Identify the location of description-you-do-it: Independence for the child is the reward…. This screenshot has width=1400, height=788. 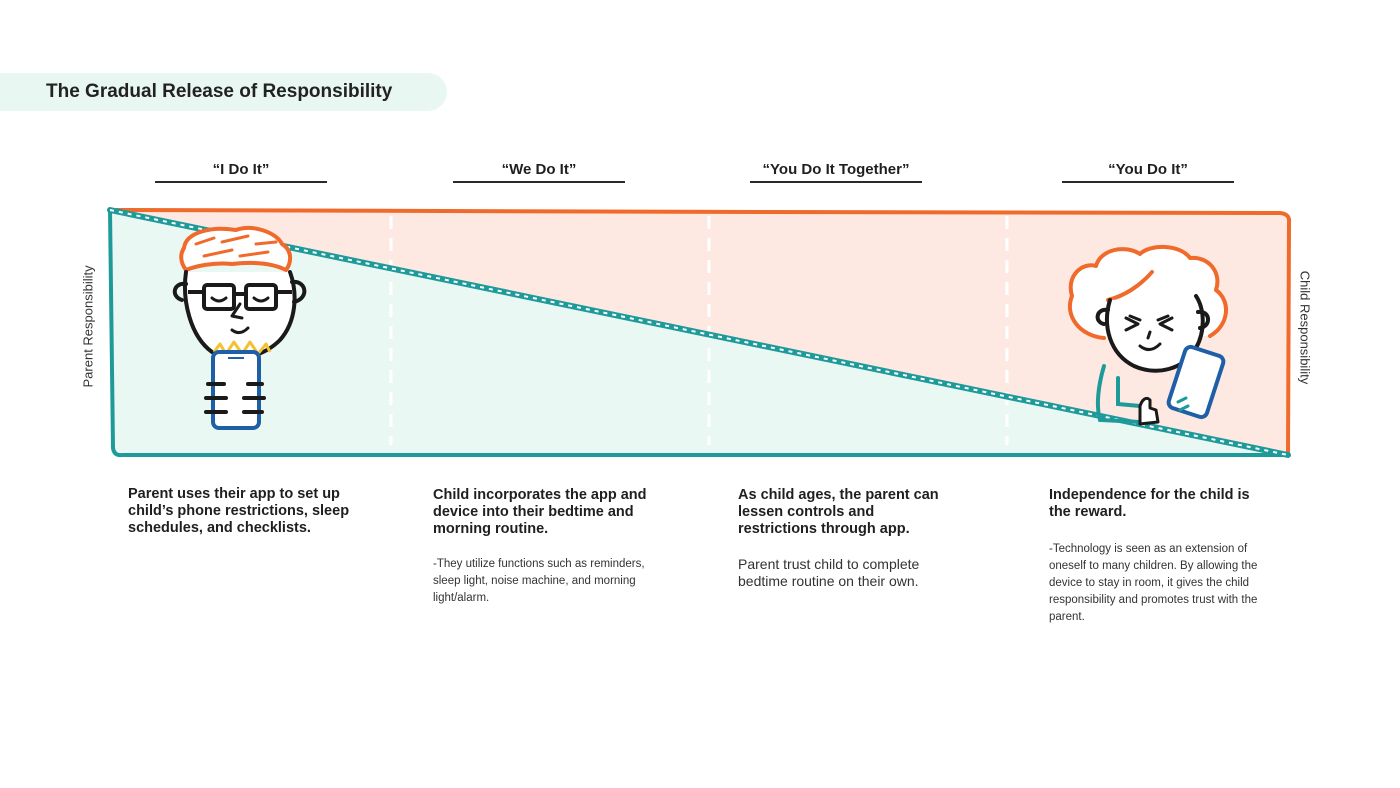
(1160, 556).